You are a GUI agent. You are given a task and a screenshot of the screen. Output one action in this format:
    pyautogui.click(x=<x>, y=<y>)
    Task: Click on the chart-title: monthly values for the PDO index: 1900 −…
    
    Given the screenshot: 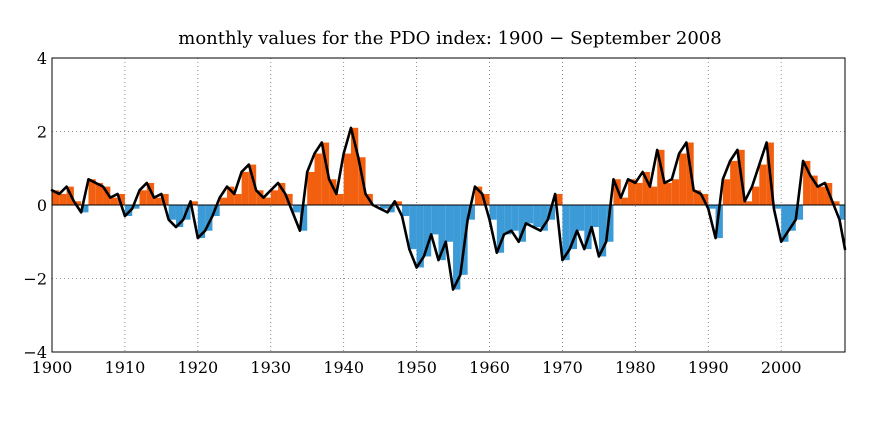 What is the action you would take?
    pyautogui.click(x=449, y=38)
    